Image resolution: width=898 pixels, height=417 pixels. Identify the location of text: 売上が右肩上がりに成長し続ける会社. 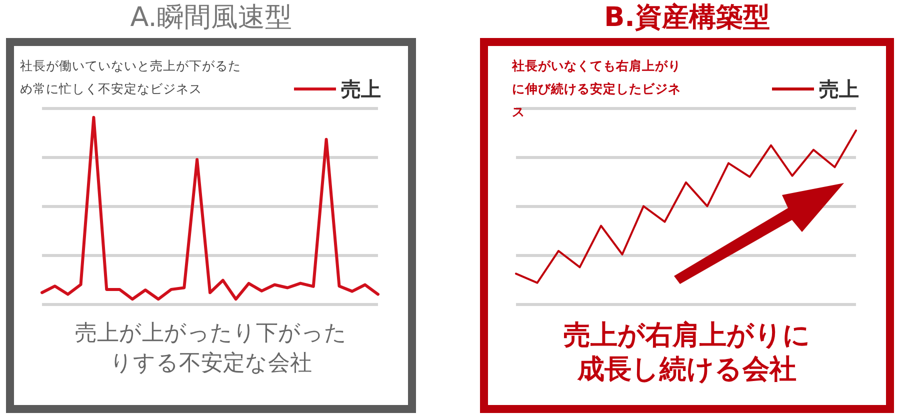
(687, 353).